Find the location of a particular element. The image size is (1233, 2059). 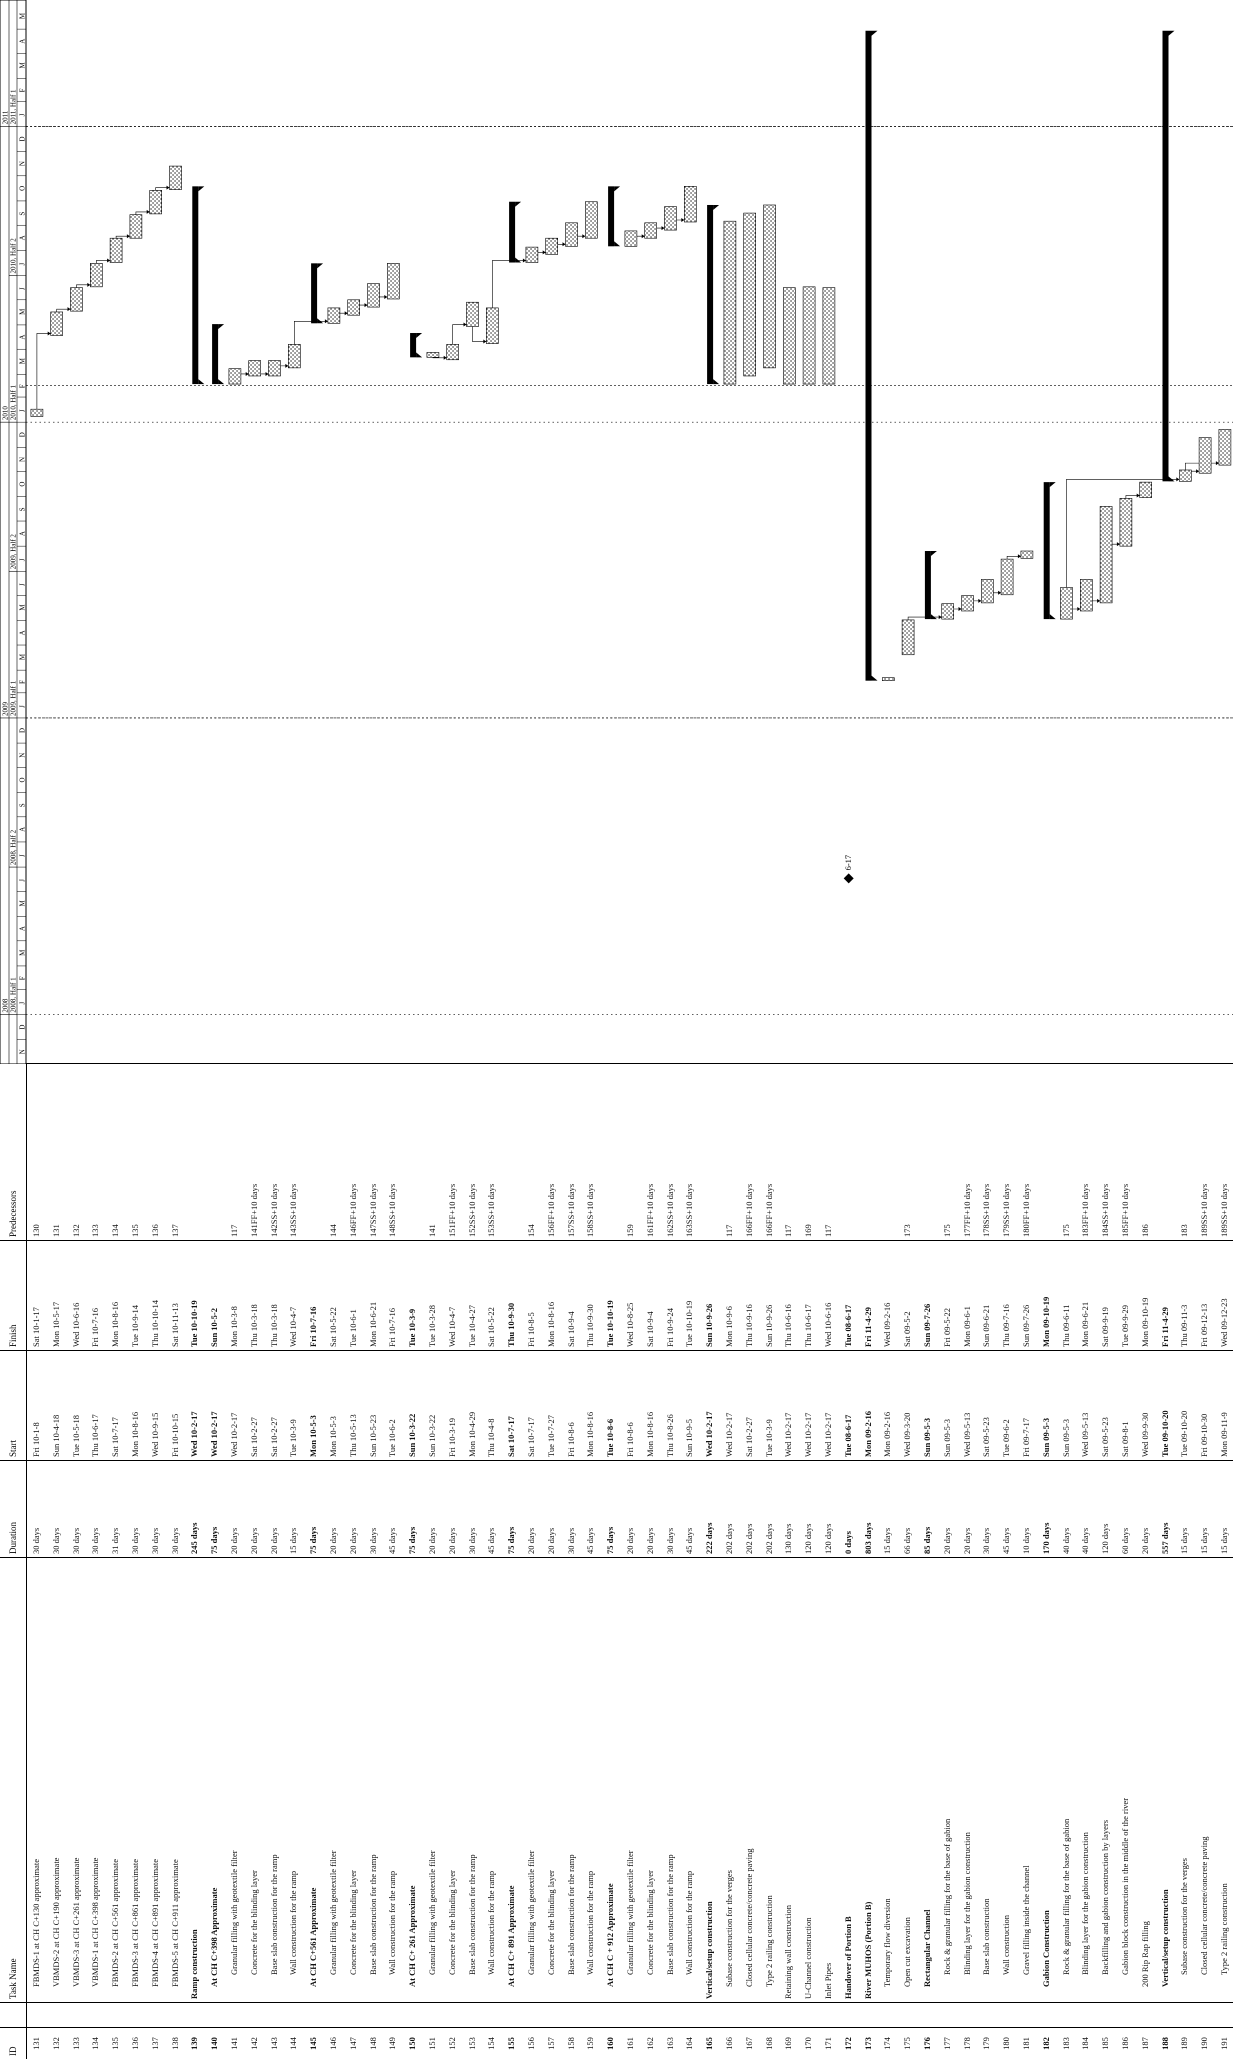

task-name: Subase construction for the verges is located at coordinates (1185, 1779).